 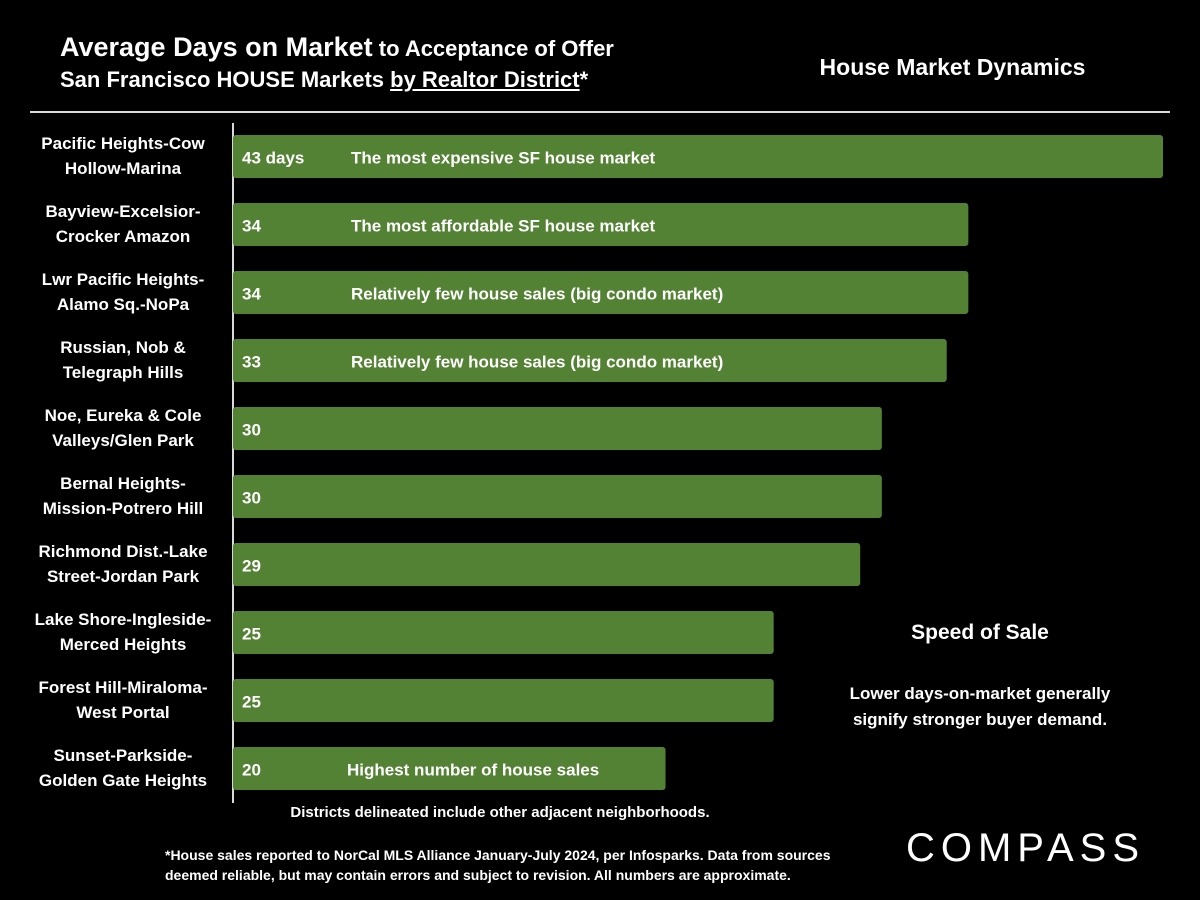 What do you see at coordinates (123, 576) in the screenshot?
I see `category-label: Street-Jordan Park` at bounding box center [123, 576].